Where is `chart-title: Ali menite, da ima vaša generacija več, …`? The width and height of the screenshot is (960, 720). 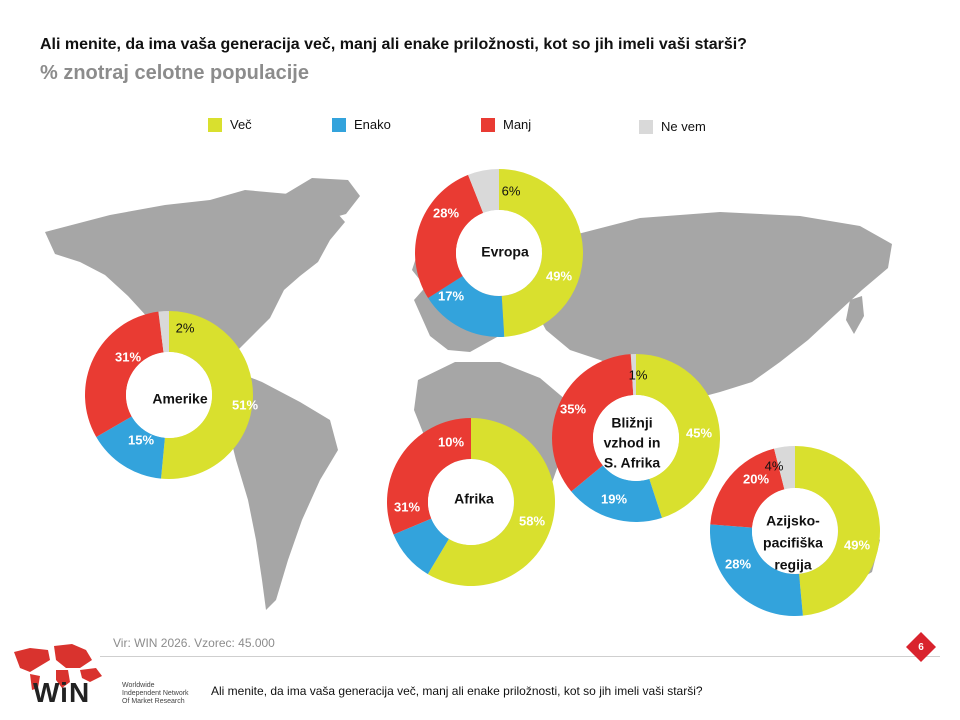
chart-title: Ali menite, da ima vaša generacija več, … is located at coordinates (393, 44).